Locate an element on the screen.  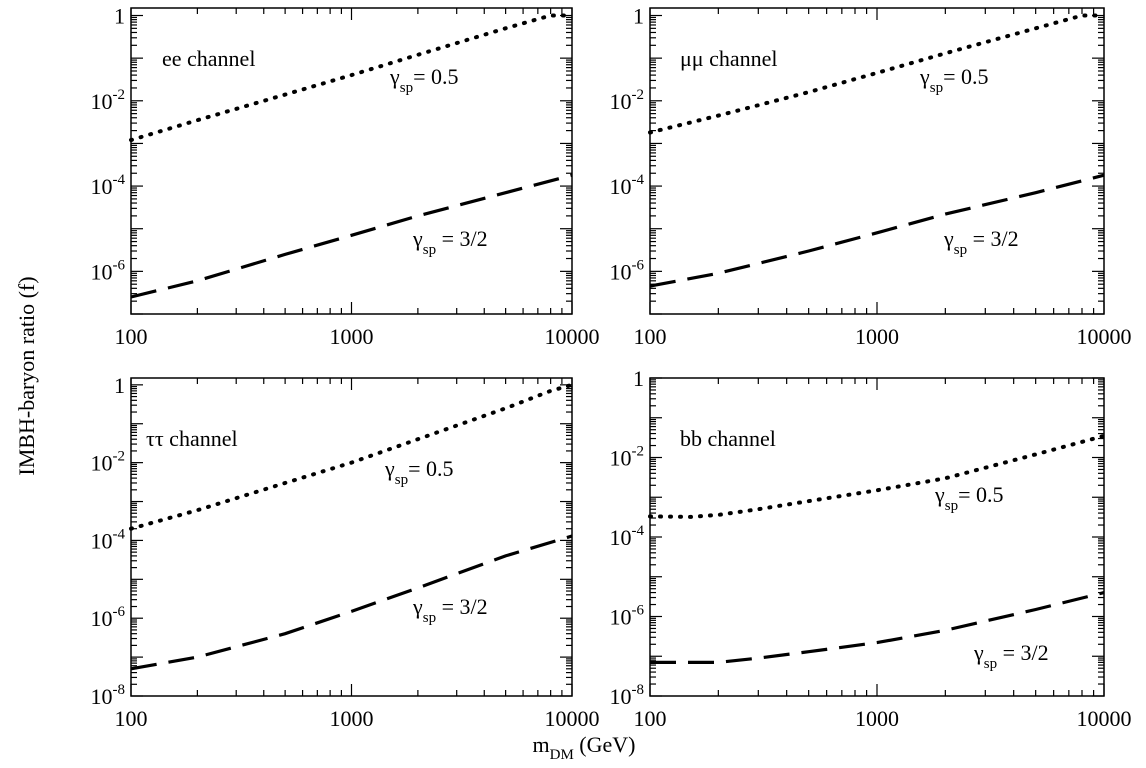
channel-label: μμ channel is located at coordinates (729, 58).